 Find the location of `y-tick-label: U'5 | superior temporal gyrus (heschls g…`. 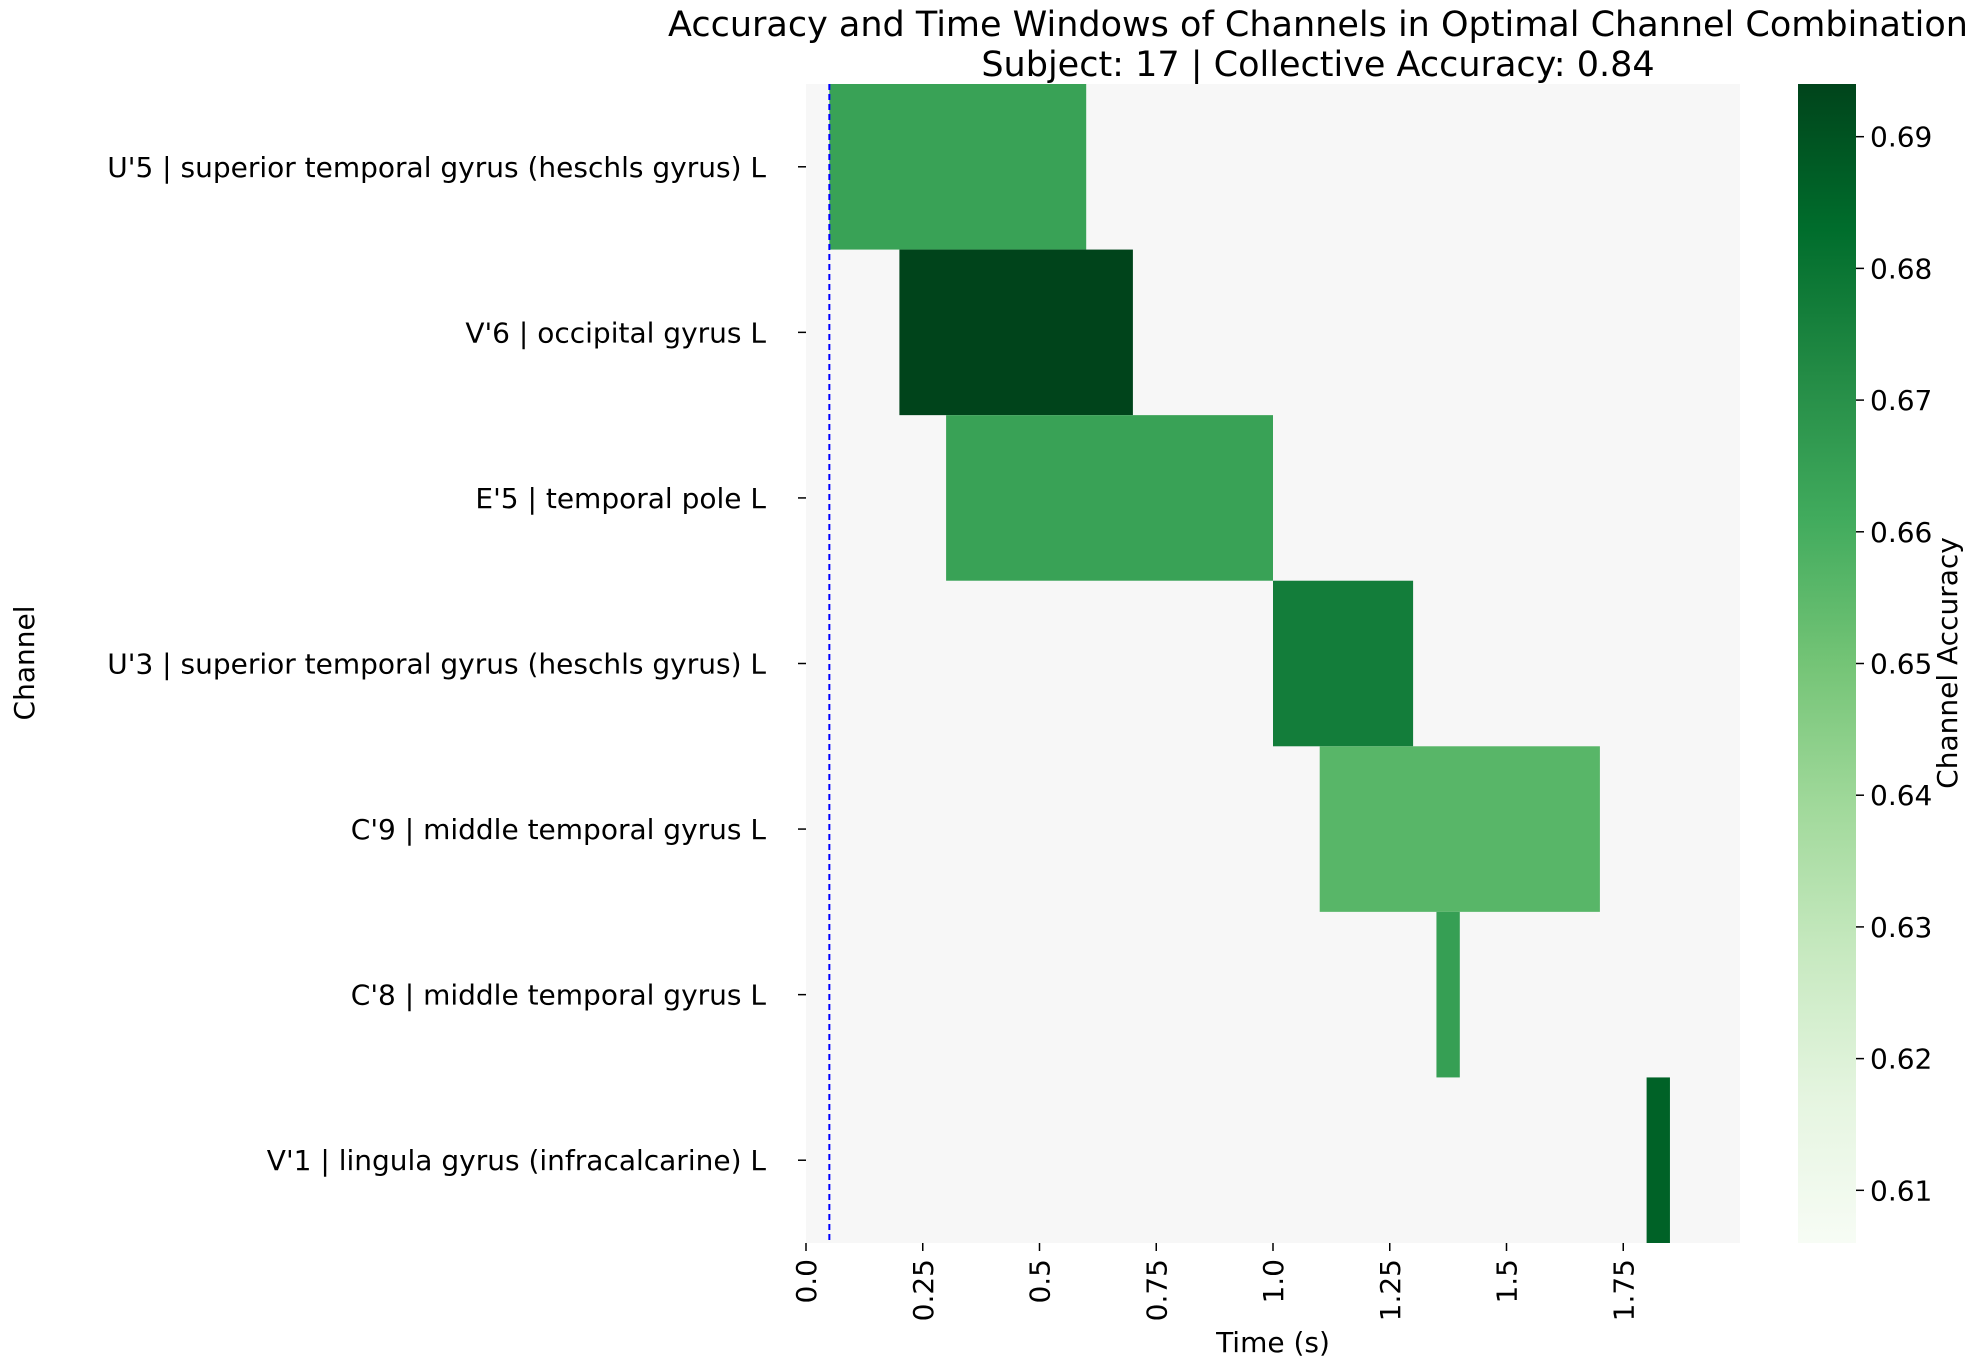

y-tick-label: U'5 | superior temporal gyrus (heschls g… is located at coordinates (436, 167).